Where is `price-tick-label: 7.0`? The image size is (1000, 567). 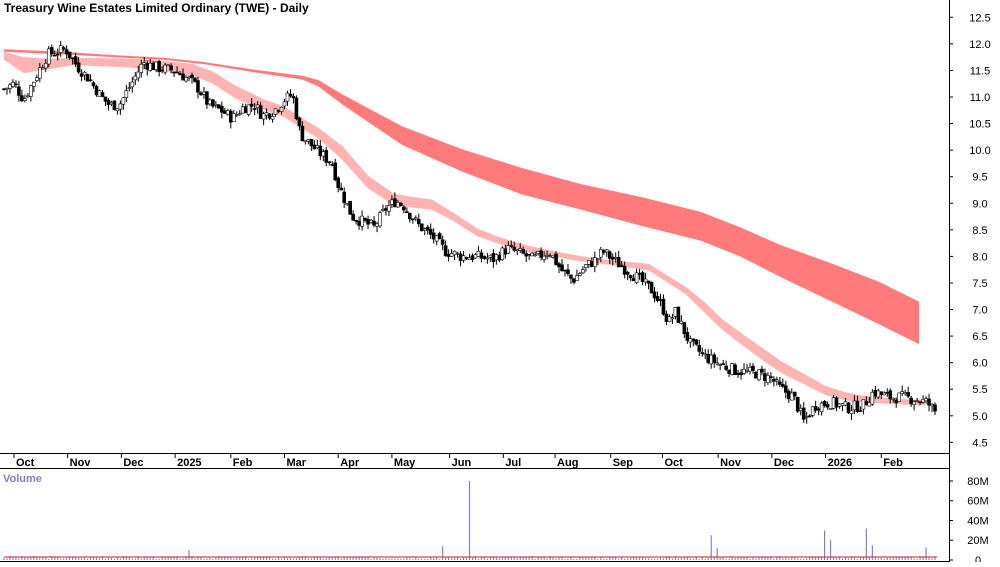
price-tick-label: 7.0 is located at coordinates (979, 311).